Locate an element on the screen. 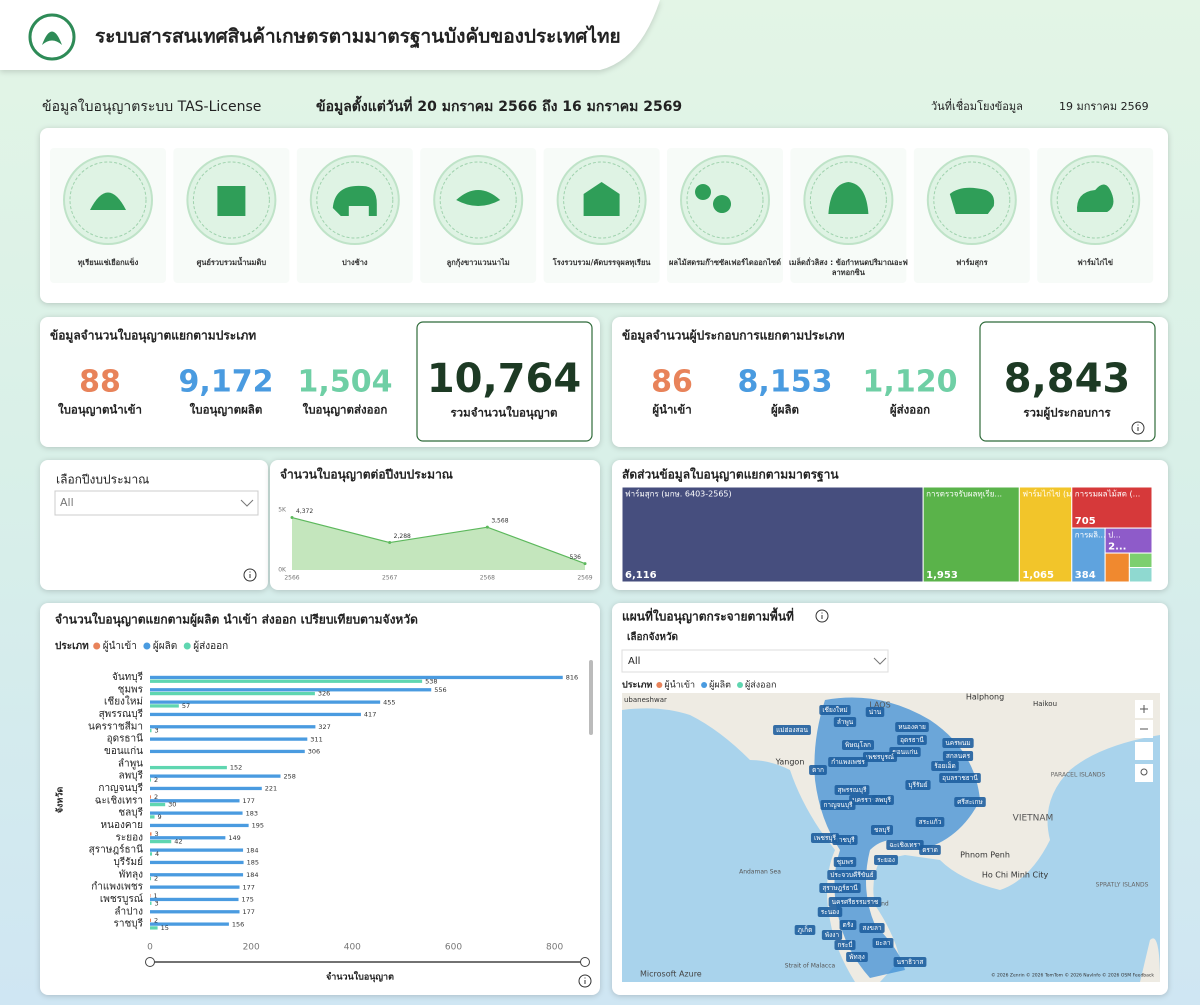 This screenshot has height=1005, width=1200. kpi-value: 8,153 is located at coordinates (785, 382).